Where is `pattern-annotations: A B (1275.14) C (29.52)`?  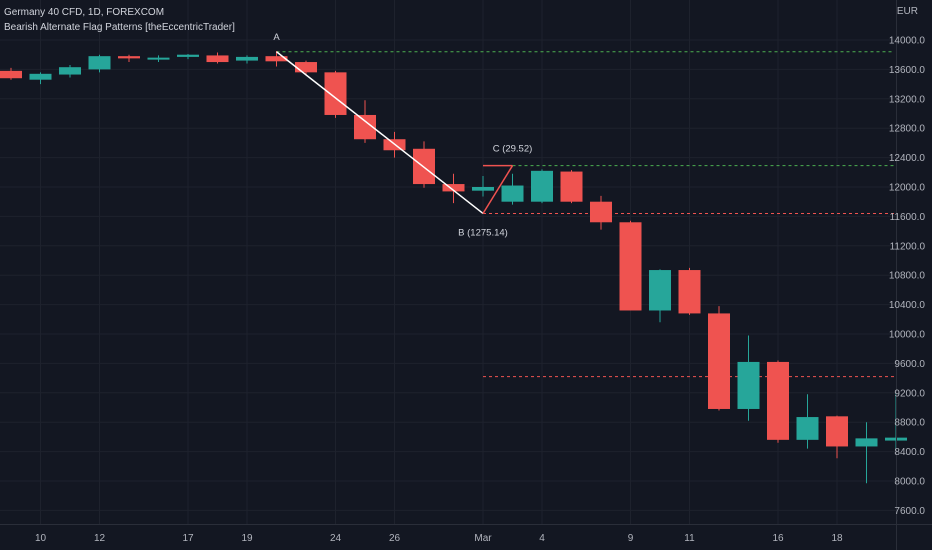
pattern-annotations: A B (1275.14) C (29.52) is located at coordinates (402, 135).